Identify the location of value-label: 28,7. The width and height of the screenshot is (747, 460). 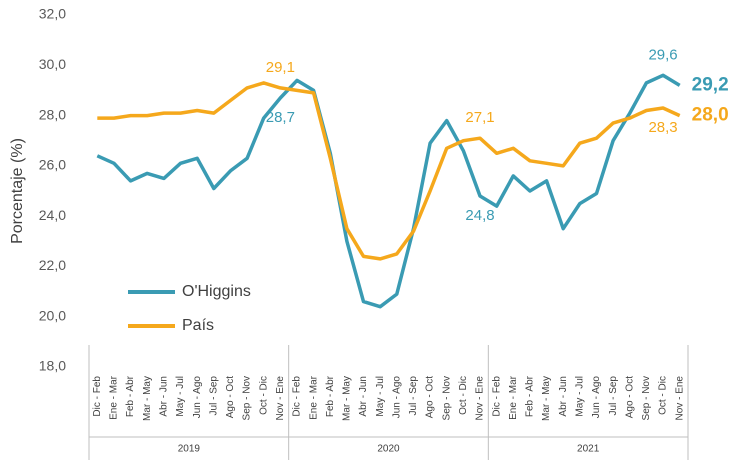
(280, 117).